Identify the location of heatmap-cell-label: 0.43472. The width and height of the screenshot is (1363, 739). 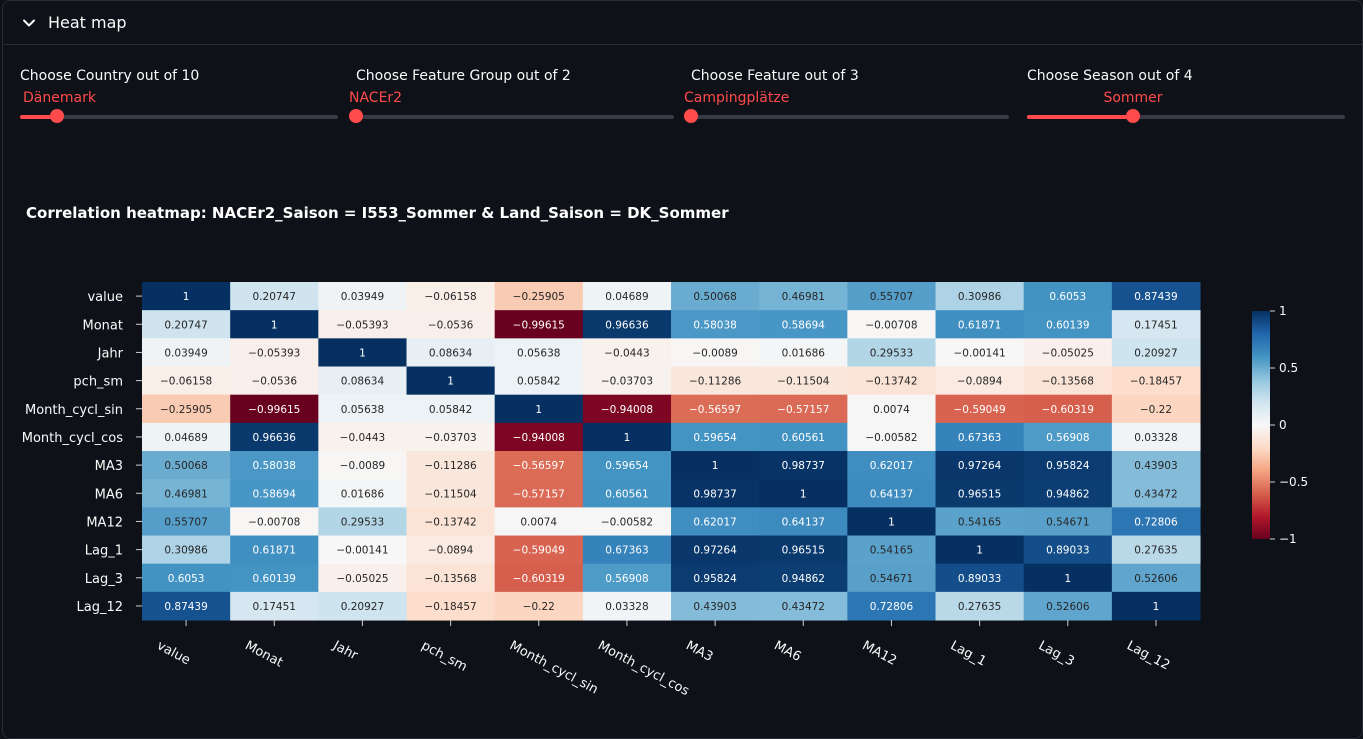
(1155, 494).